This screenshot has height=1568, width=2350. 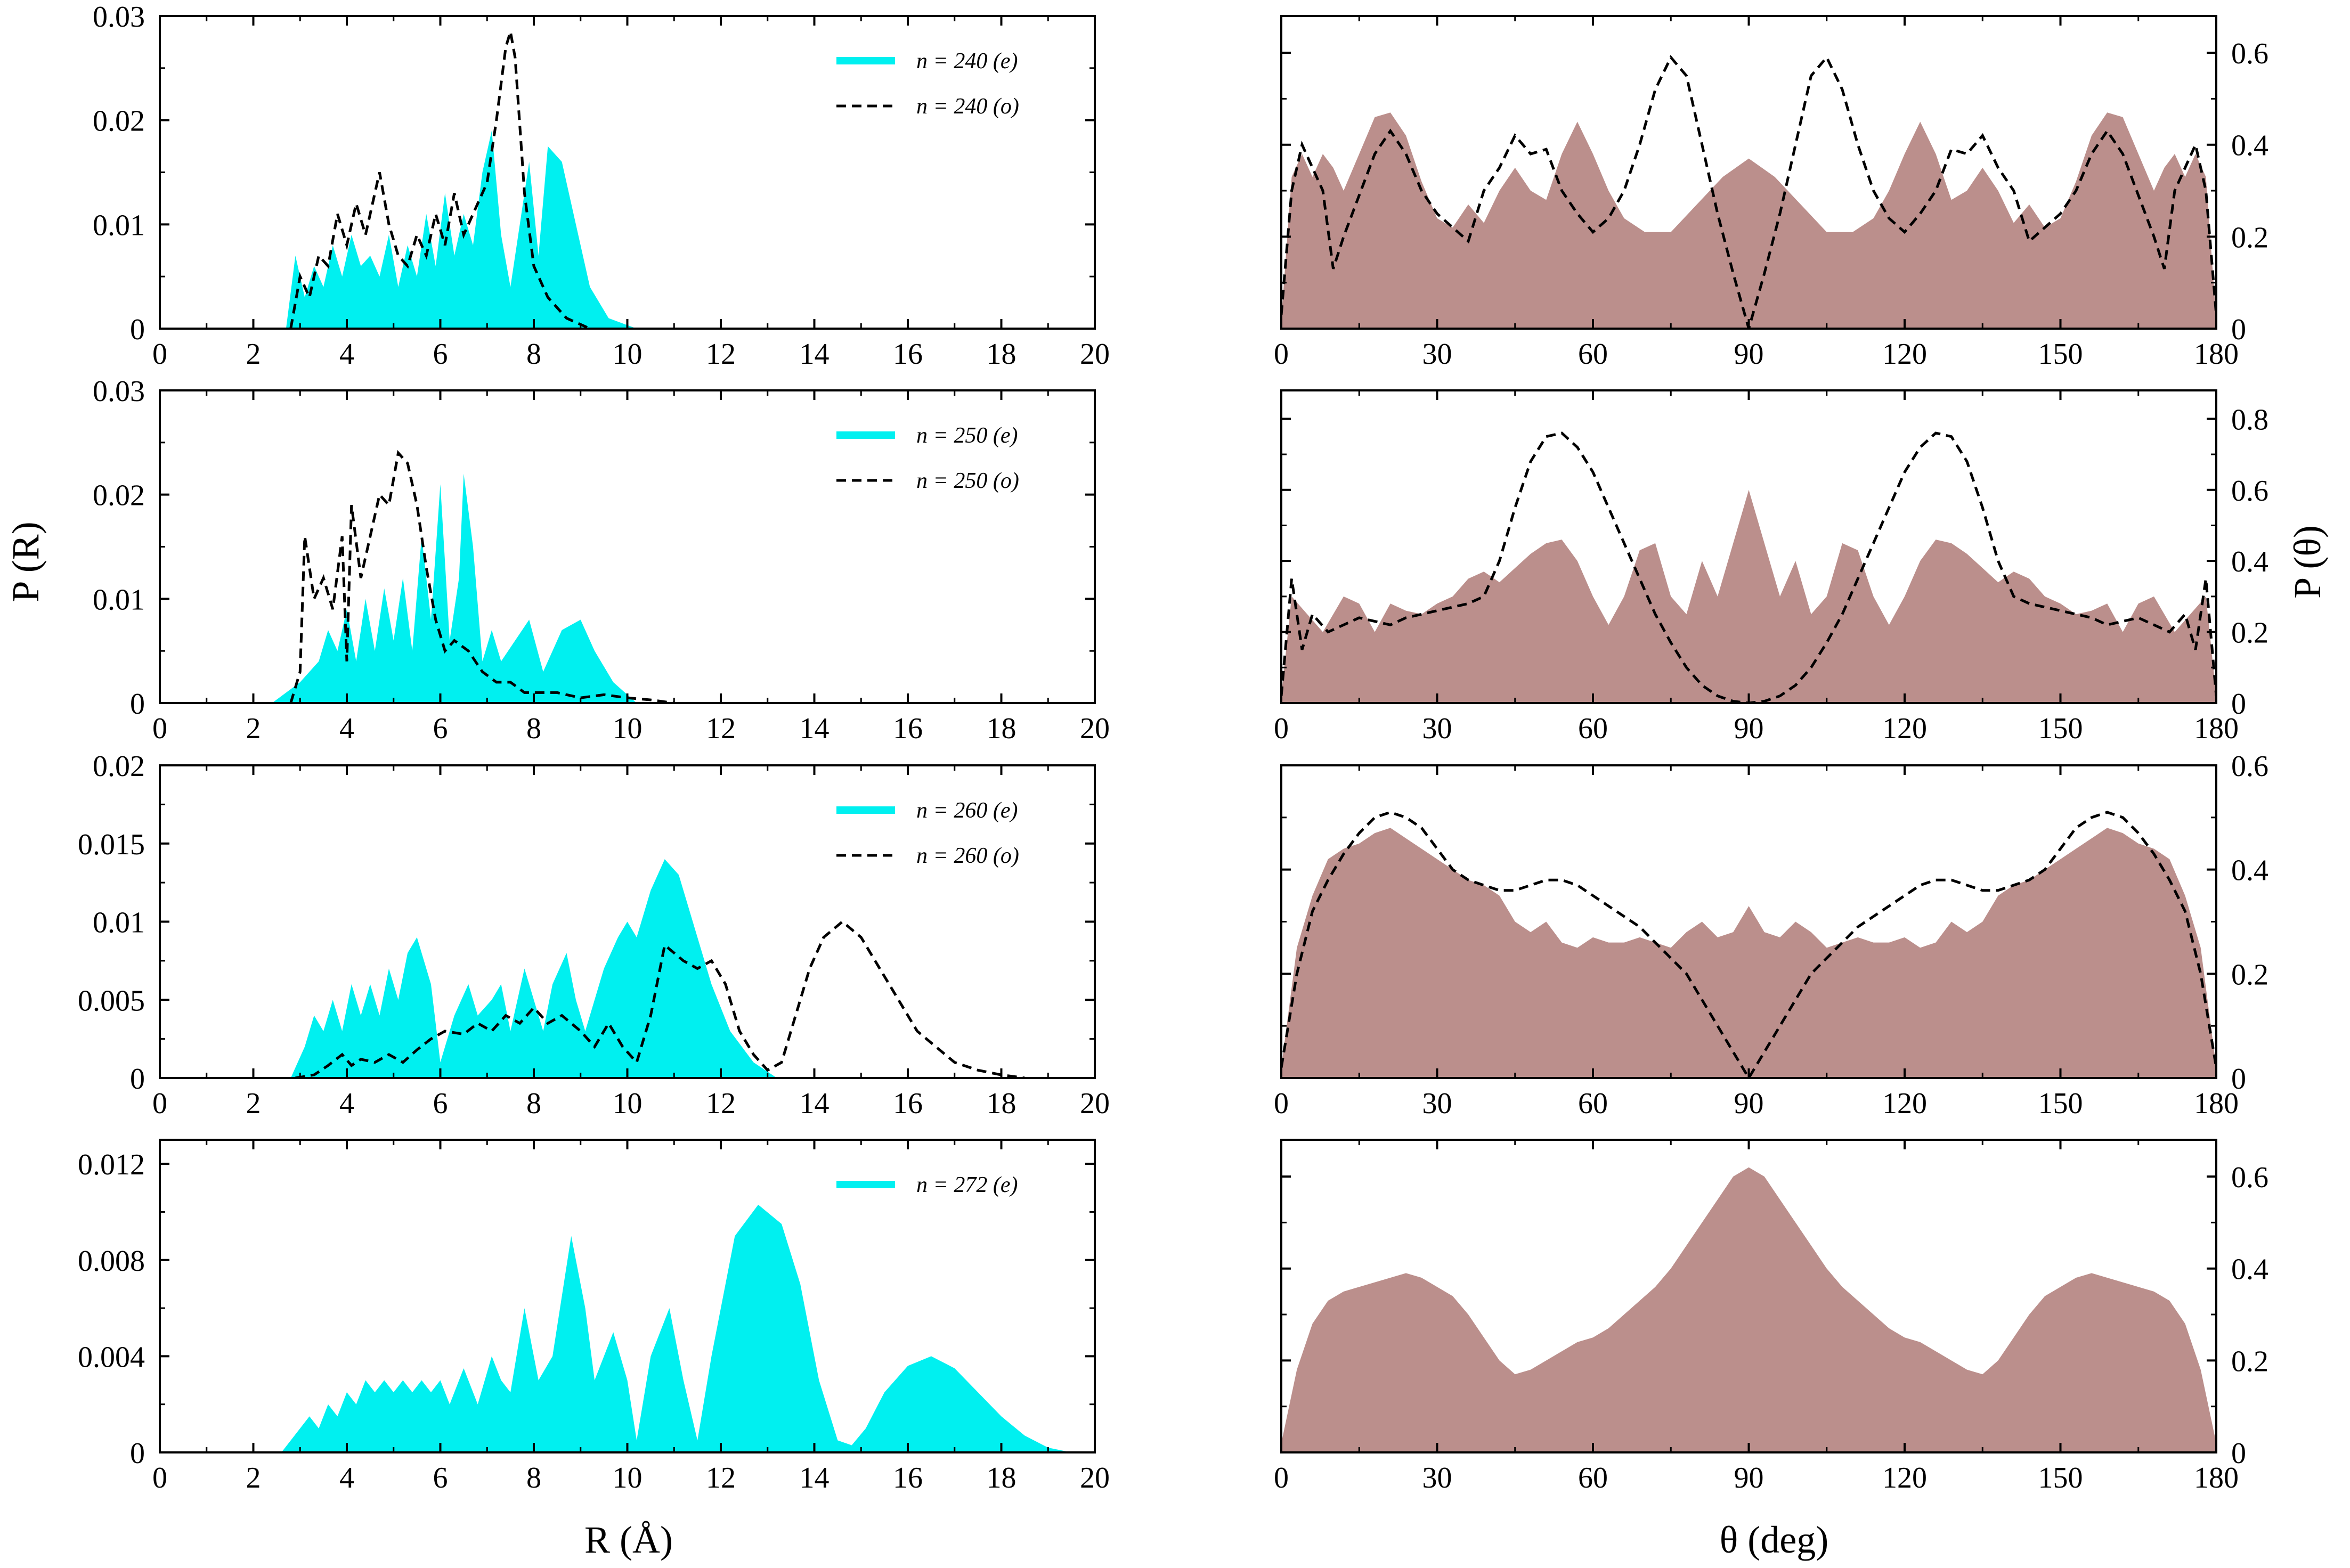 I want to click on y-tick-label: 0.012, so click(x=111, y=1164).